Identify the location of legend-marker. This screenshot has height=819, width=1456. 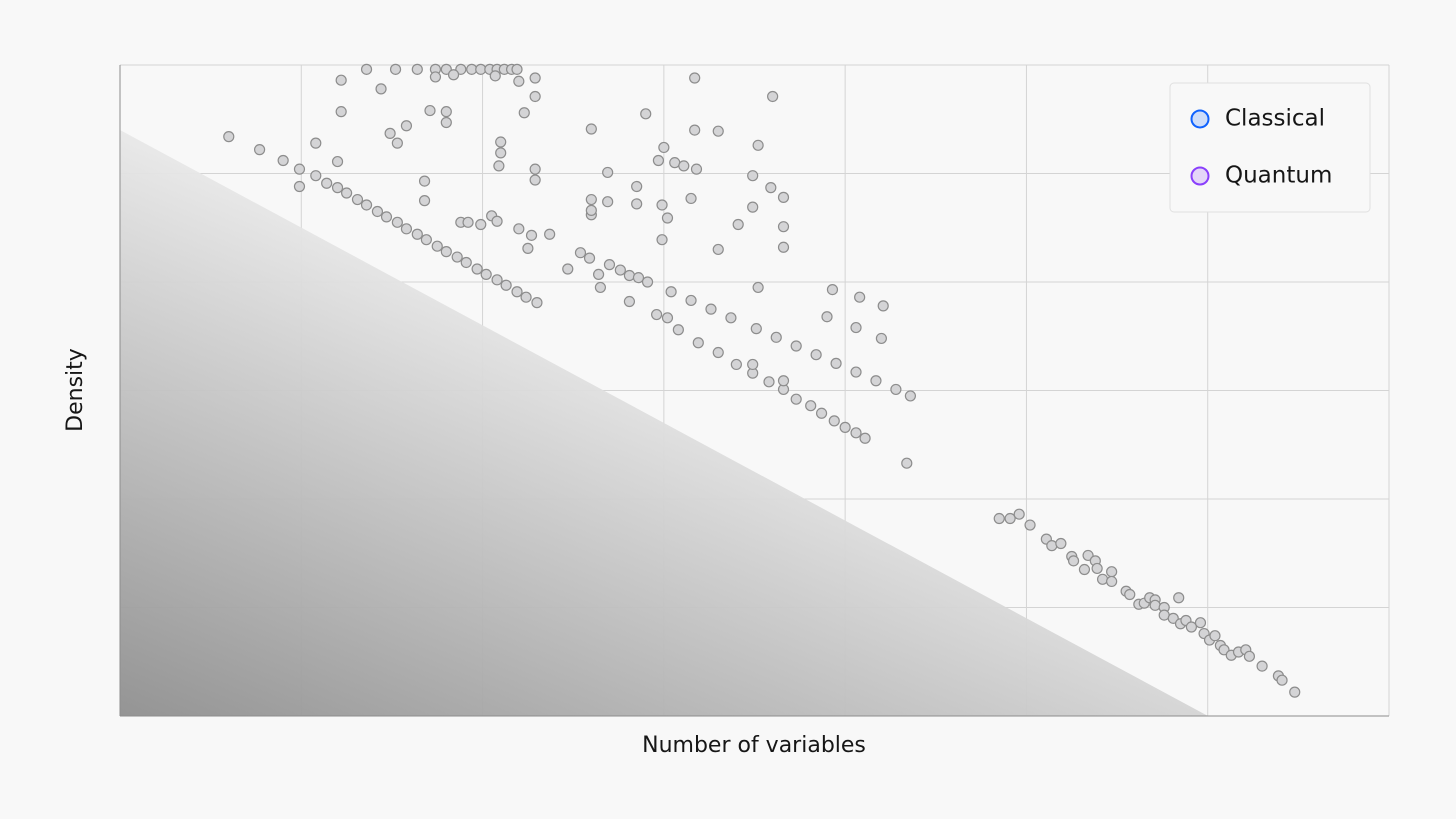
(1200, 176).